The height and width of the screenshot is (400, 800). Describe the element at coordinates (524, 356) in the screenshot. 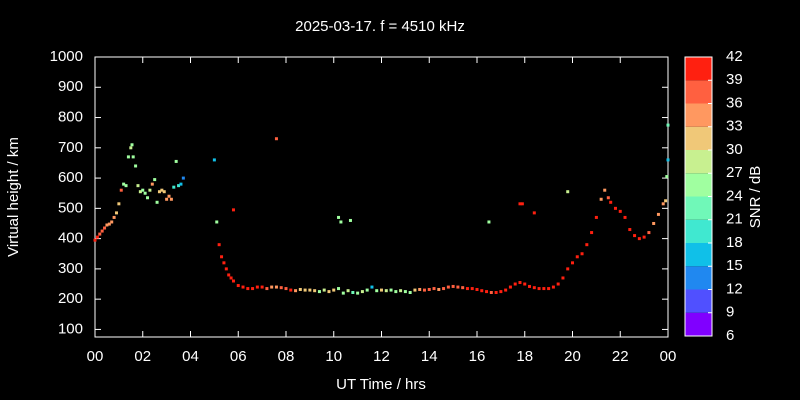

I see `x-tick-label: 18` at that location.